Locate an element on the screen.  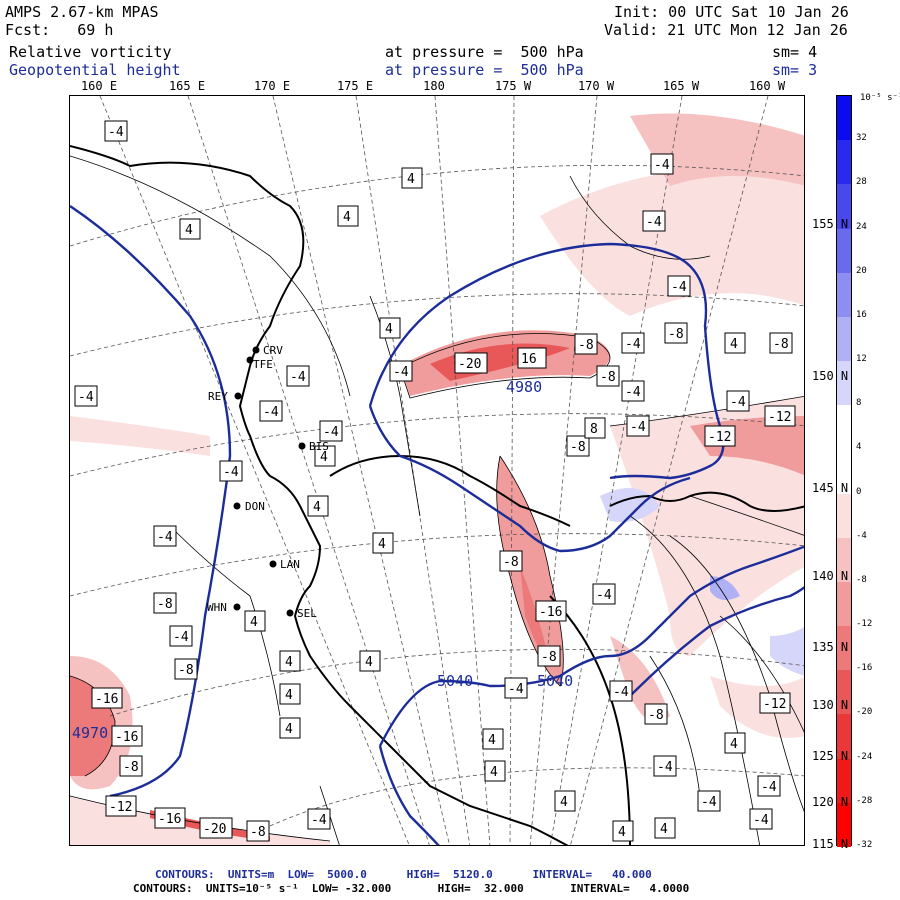
lat-label-140n: 140 N is located at coordinates (830, 576).